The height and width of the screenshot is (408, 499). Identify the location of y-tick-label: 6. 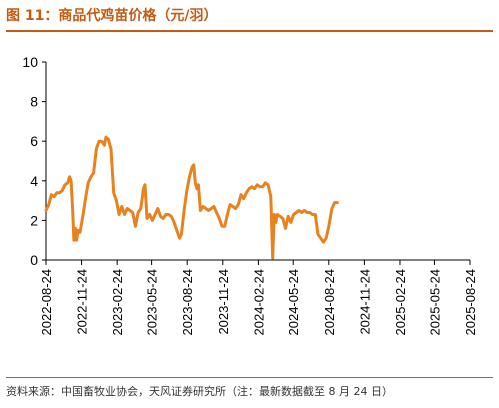
(34, 141).